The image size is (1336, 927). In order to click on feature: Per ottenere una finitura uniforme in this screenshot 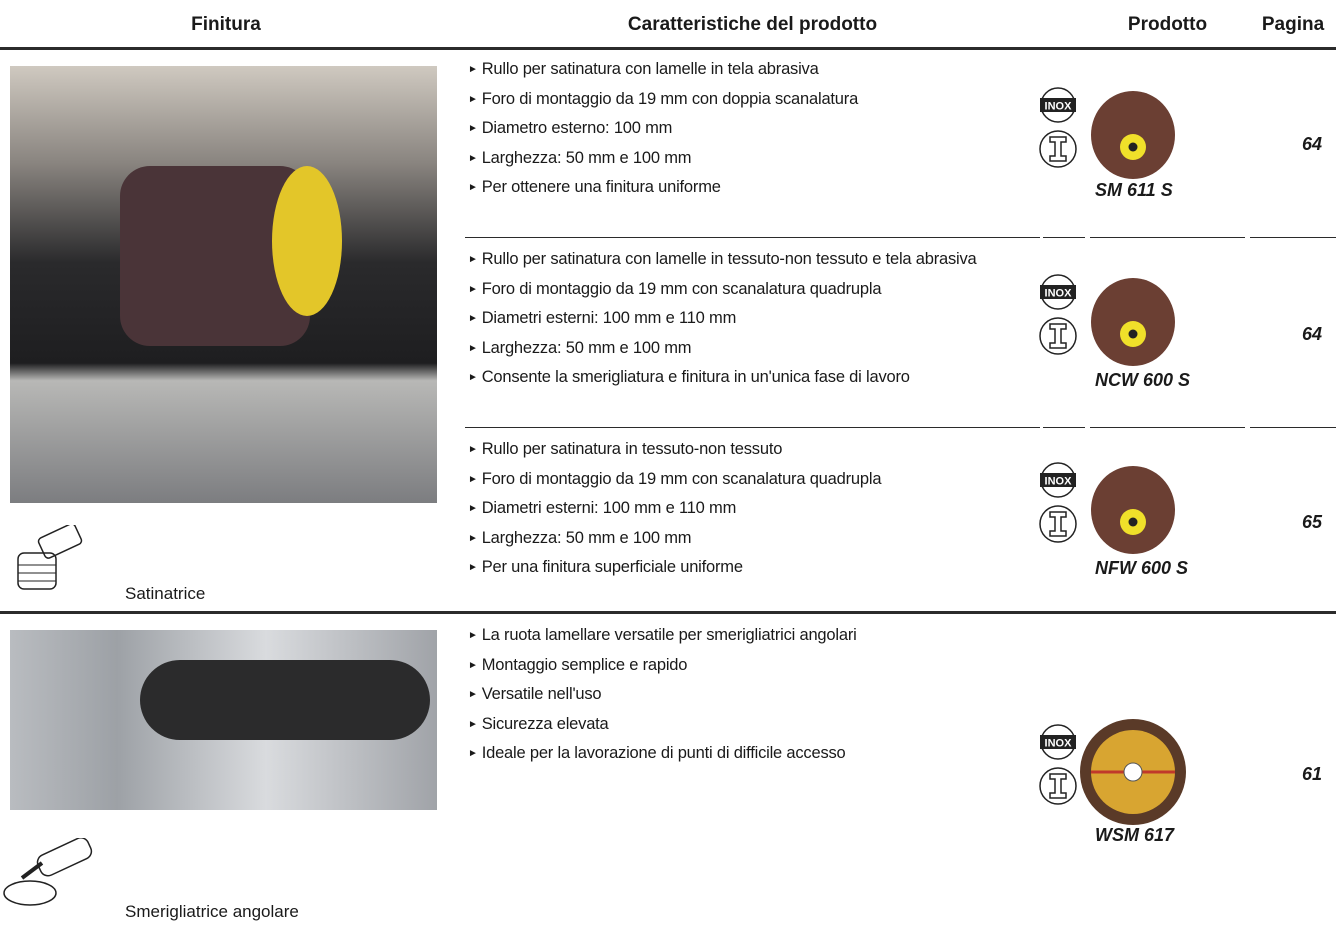, I will do `click(740, 189)`.